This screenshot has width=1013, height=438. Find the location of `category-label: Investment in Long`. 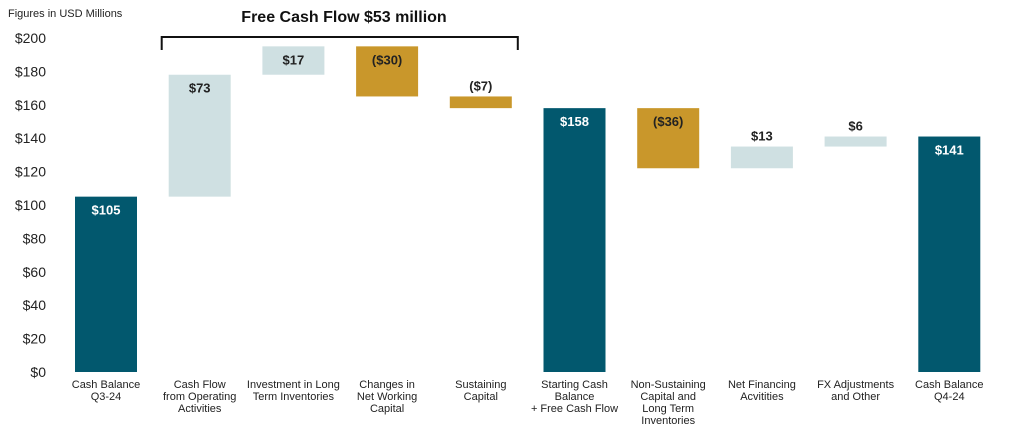

category-label: Investment in Long is located at coordinates (293, 385).